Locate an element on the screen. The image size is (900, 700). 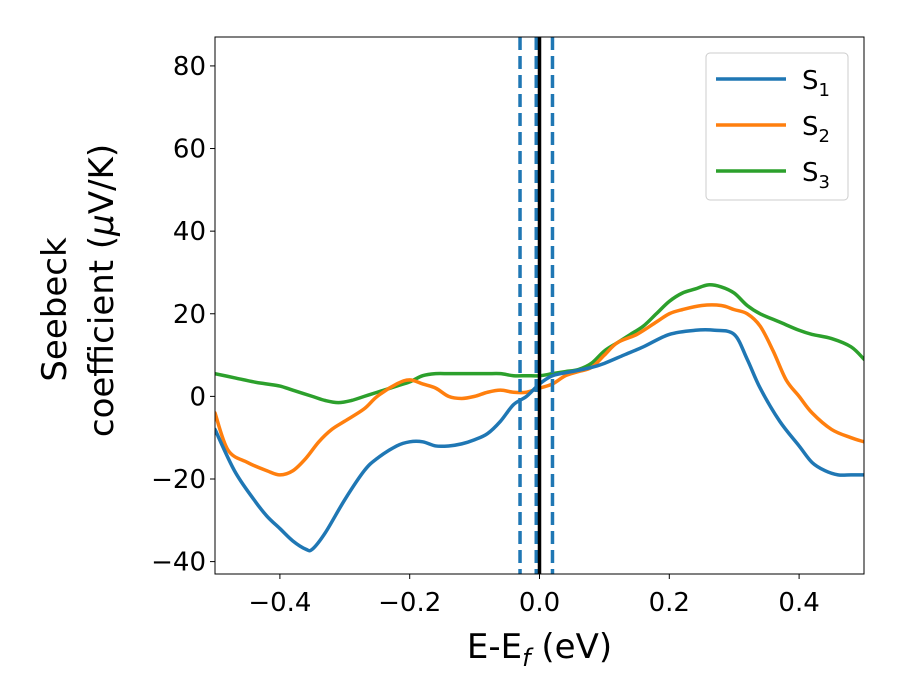
y-tick-label: 80 is located at coordinates (189, 67).